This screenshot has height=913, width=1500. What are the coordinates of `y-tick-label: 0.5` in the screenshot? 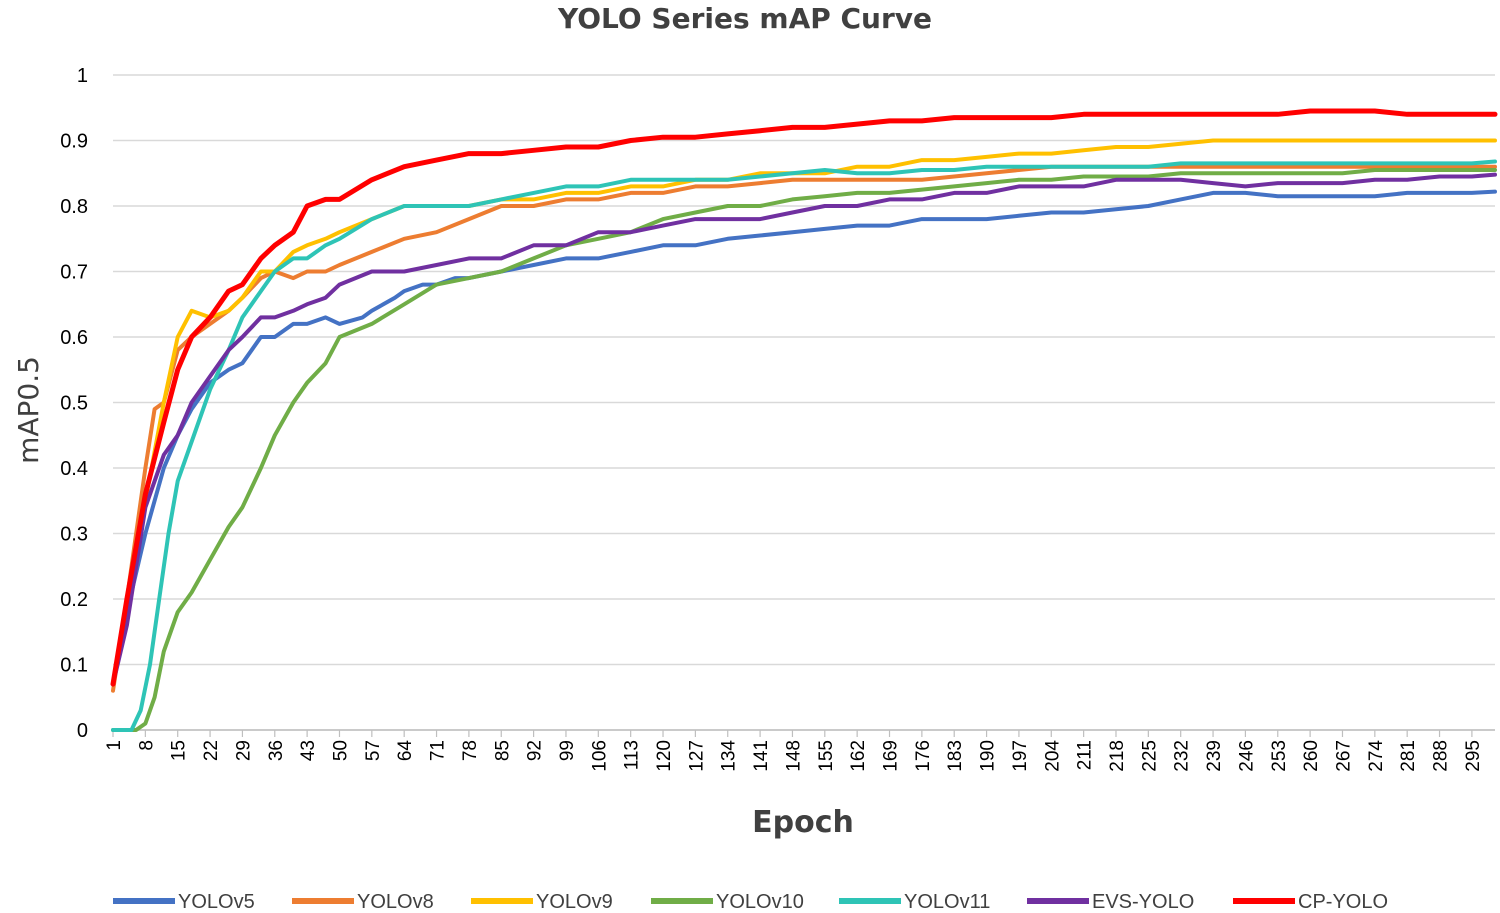 It's located at (74, 404).